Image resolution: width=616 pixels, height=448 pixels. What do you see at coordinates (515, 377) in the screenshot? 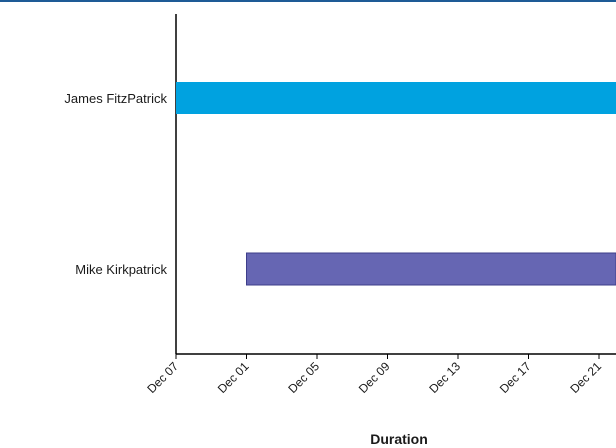
I see `x-tick-label: Dec 17` at bounding box center [515, 377].